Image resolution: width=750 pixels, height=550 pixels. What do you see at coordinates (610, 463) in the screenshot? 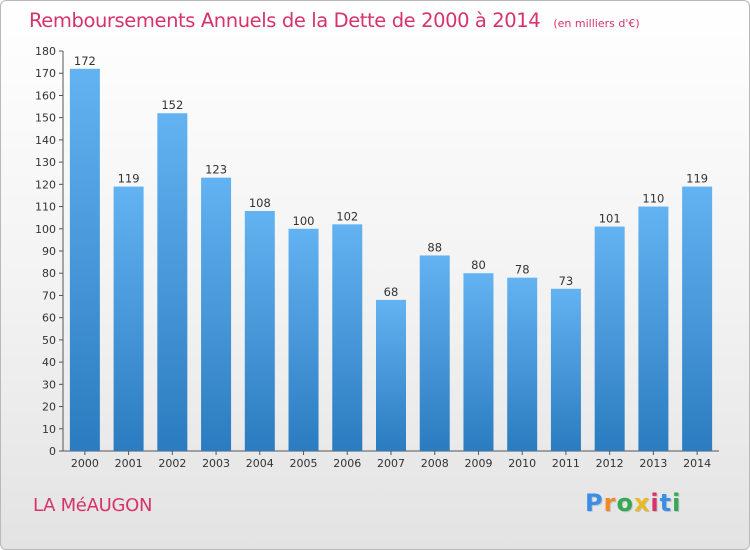
I see `x-tick-label: 2012` at bounding box center [610, 463].